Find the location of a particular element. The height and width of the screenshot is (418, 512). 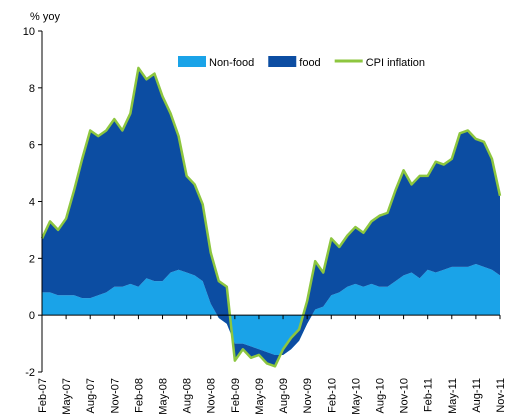

x-tick-label: May-09 is located at coordinates (260, 396).